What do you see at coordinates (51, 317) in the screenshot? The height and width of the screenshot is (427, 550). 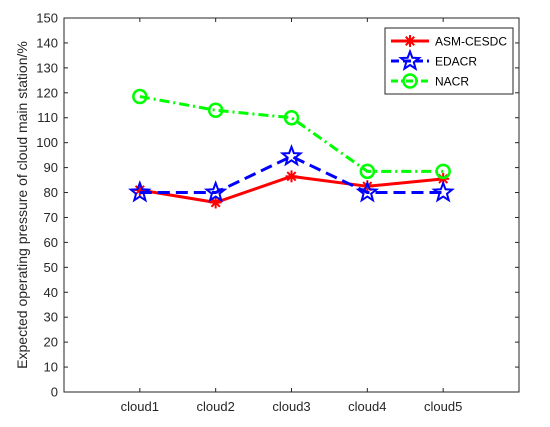 I see `y-tick-label: 30` at bounding box center [51, 317].